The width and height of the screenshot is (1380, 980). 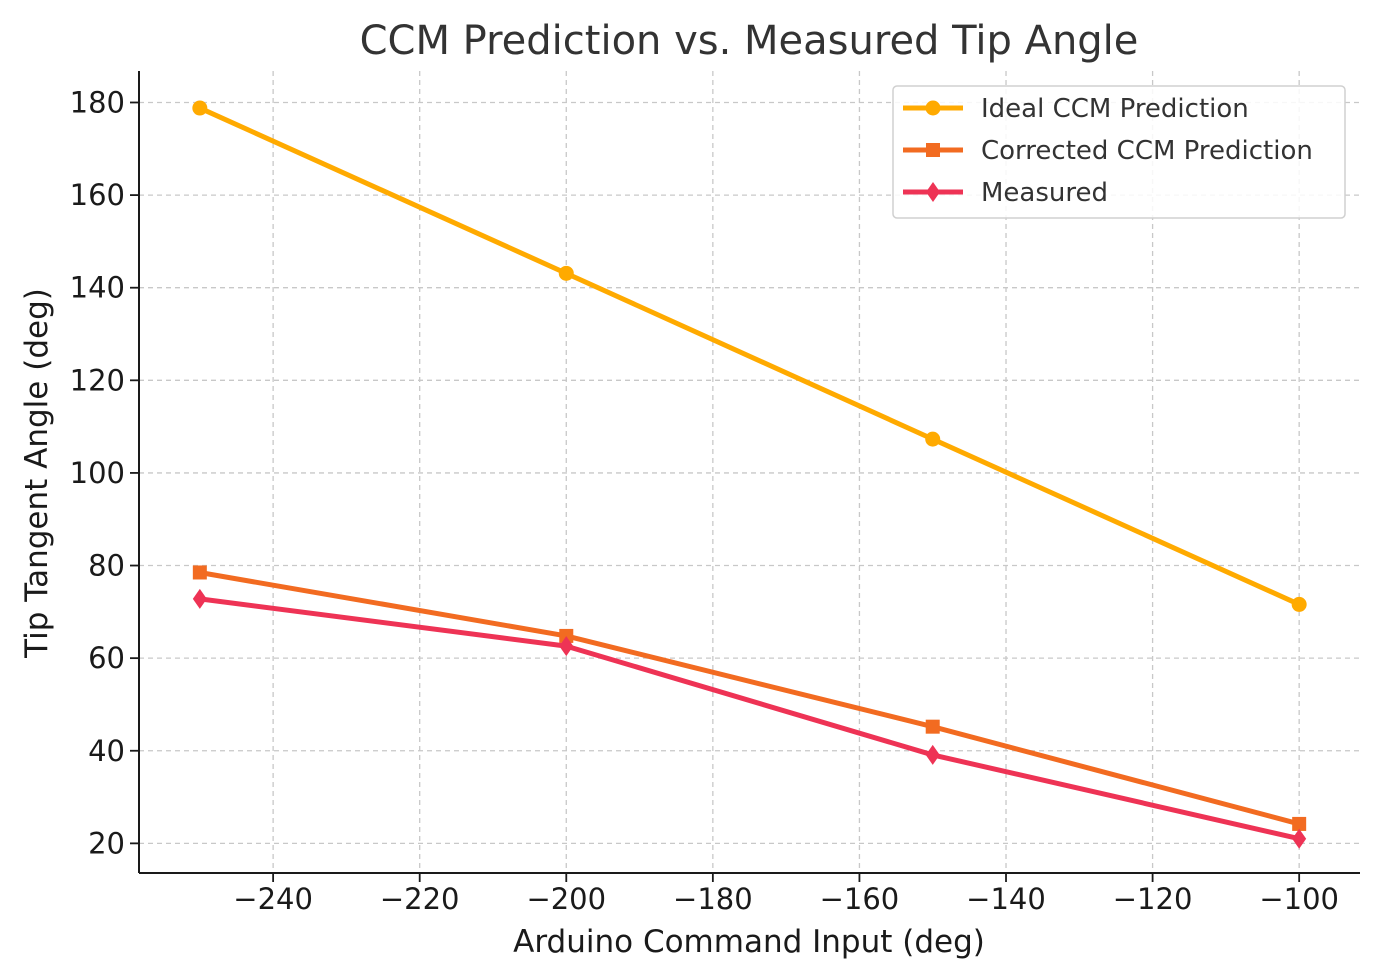 I want to click on y-tick-label: 60, so click(x=106, y=658).